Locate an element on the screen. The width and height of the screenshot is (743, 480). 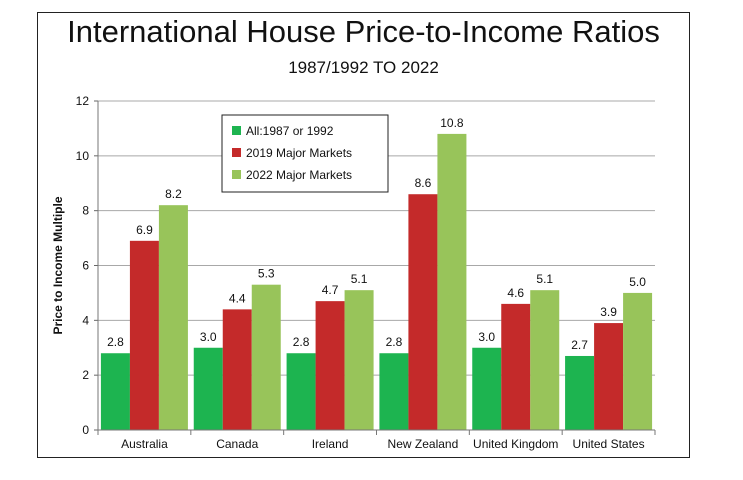
data-label: 4.6 is located at coordinates (515, 293).